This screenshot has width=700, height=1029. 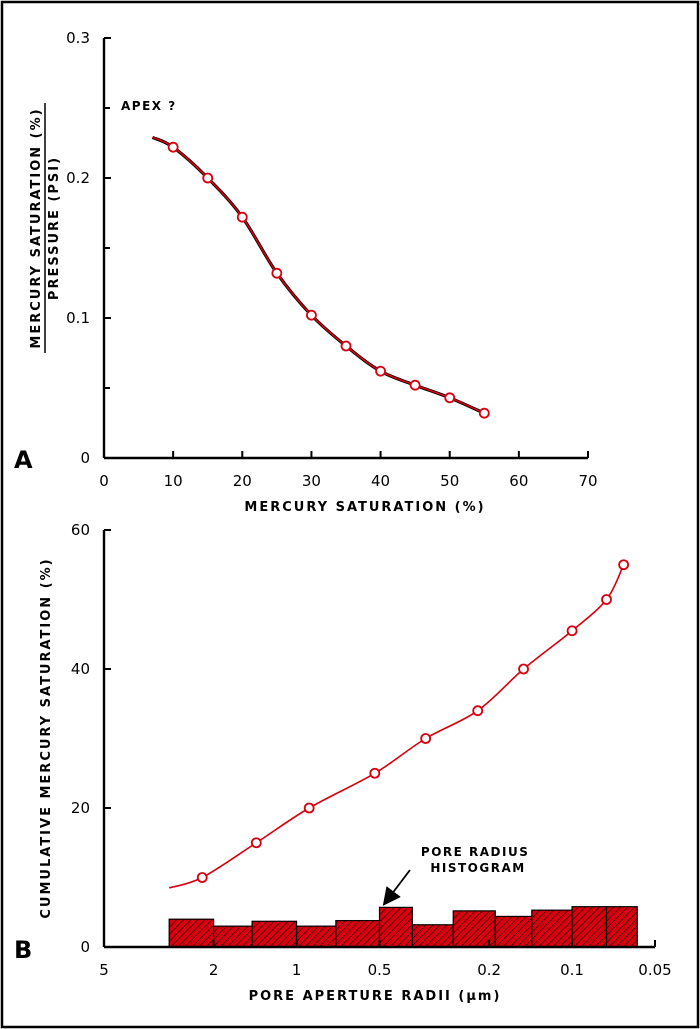 I want to click on panel-a-y-axis-label: MERCURY SATURATION (%) PRESSURE (PSI), so click(x=45, y=228).